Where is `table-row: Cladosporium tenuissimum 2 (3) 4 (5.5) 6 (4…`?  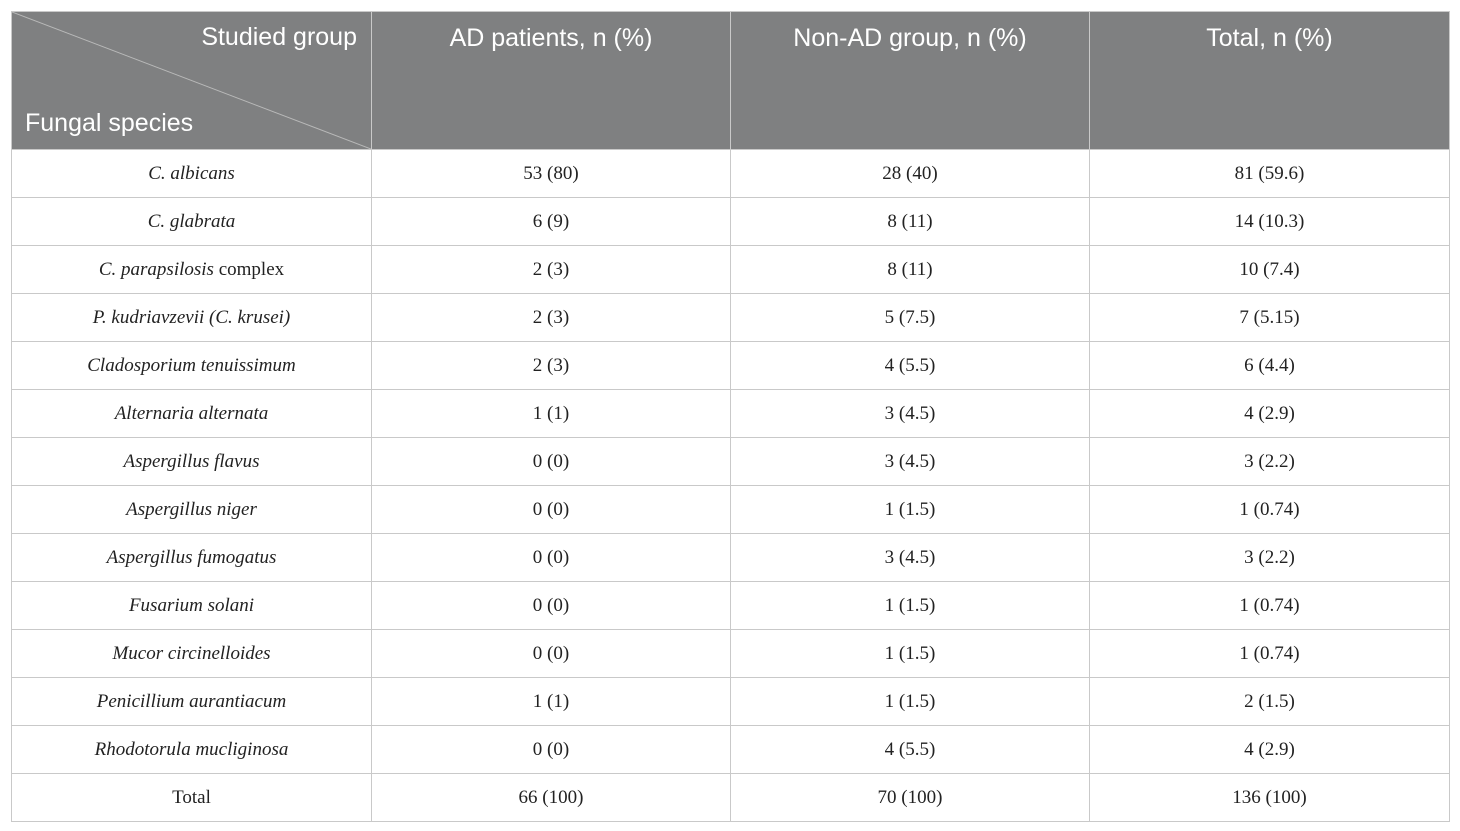
table-row: Cladosporium tenuissimum 2 (3) 4 (5.5) 6 (4… is located at coordinates (730, 365).